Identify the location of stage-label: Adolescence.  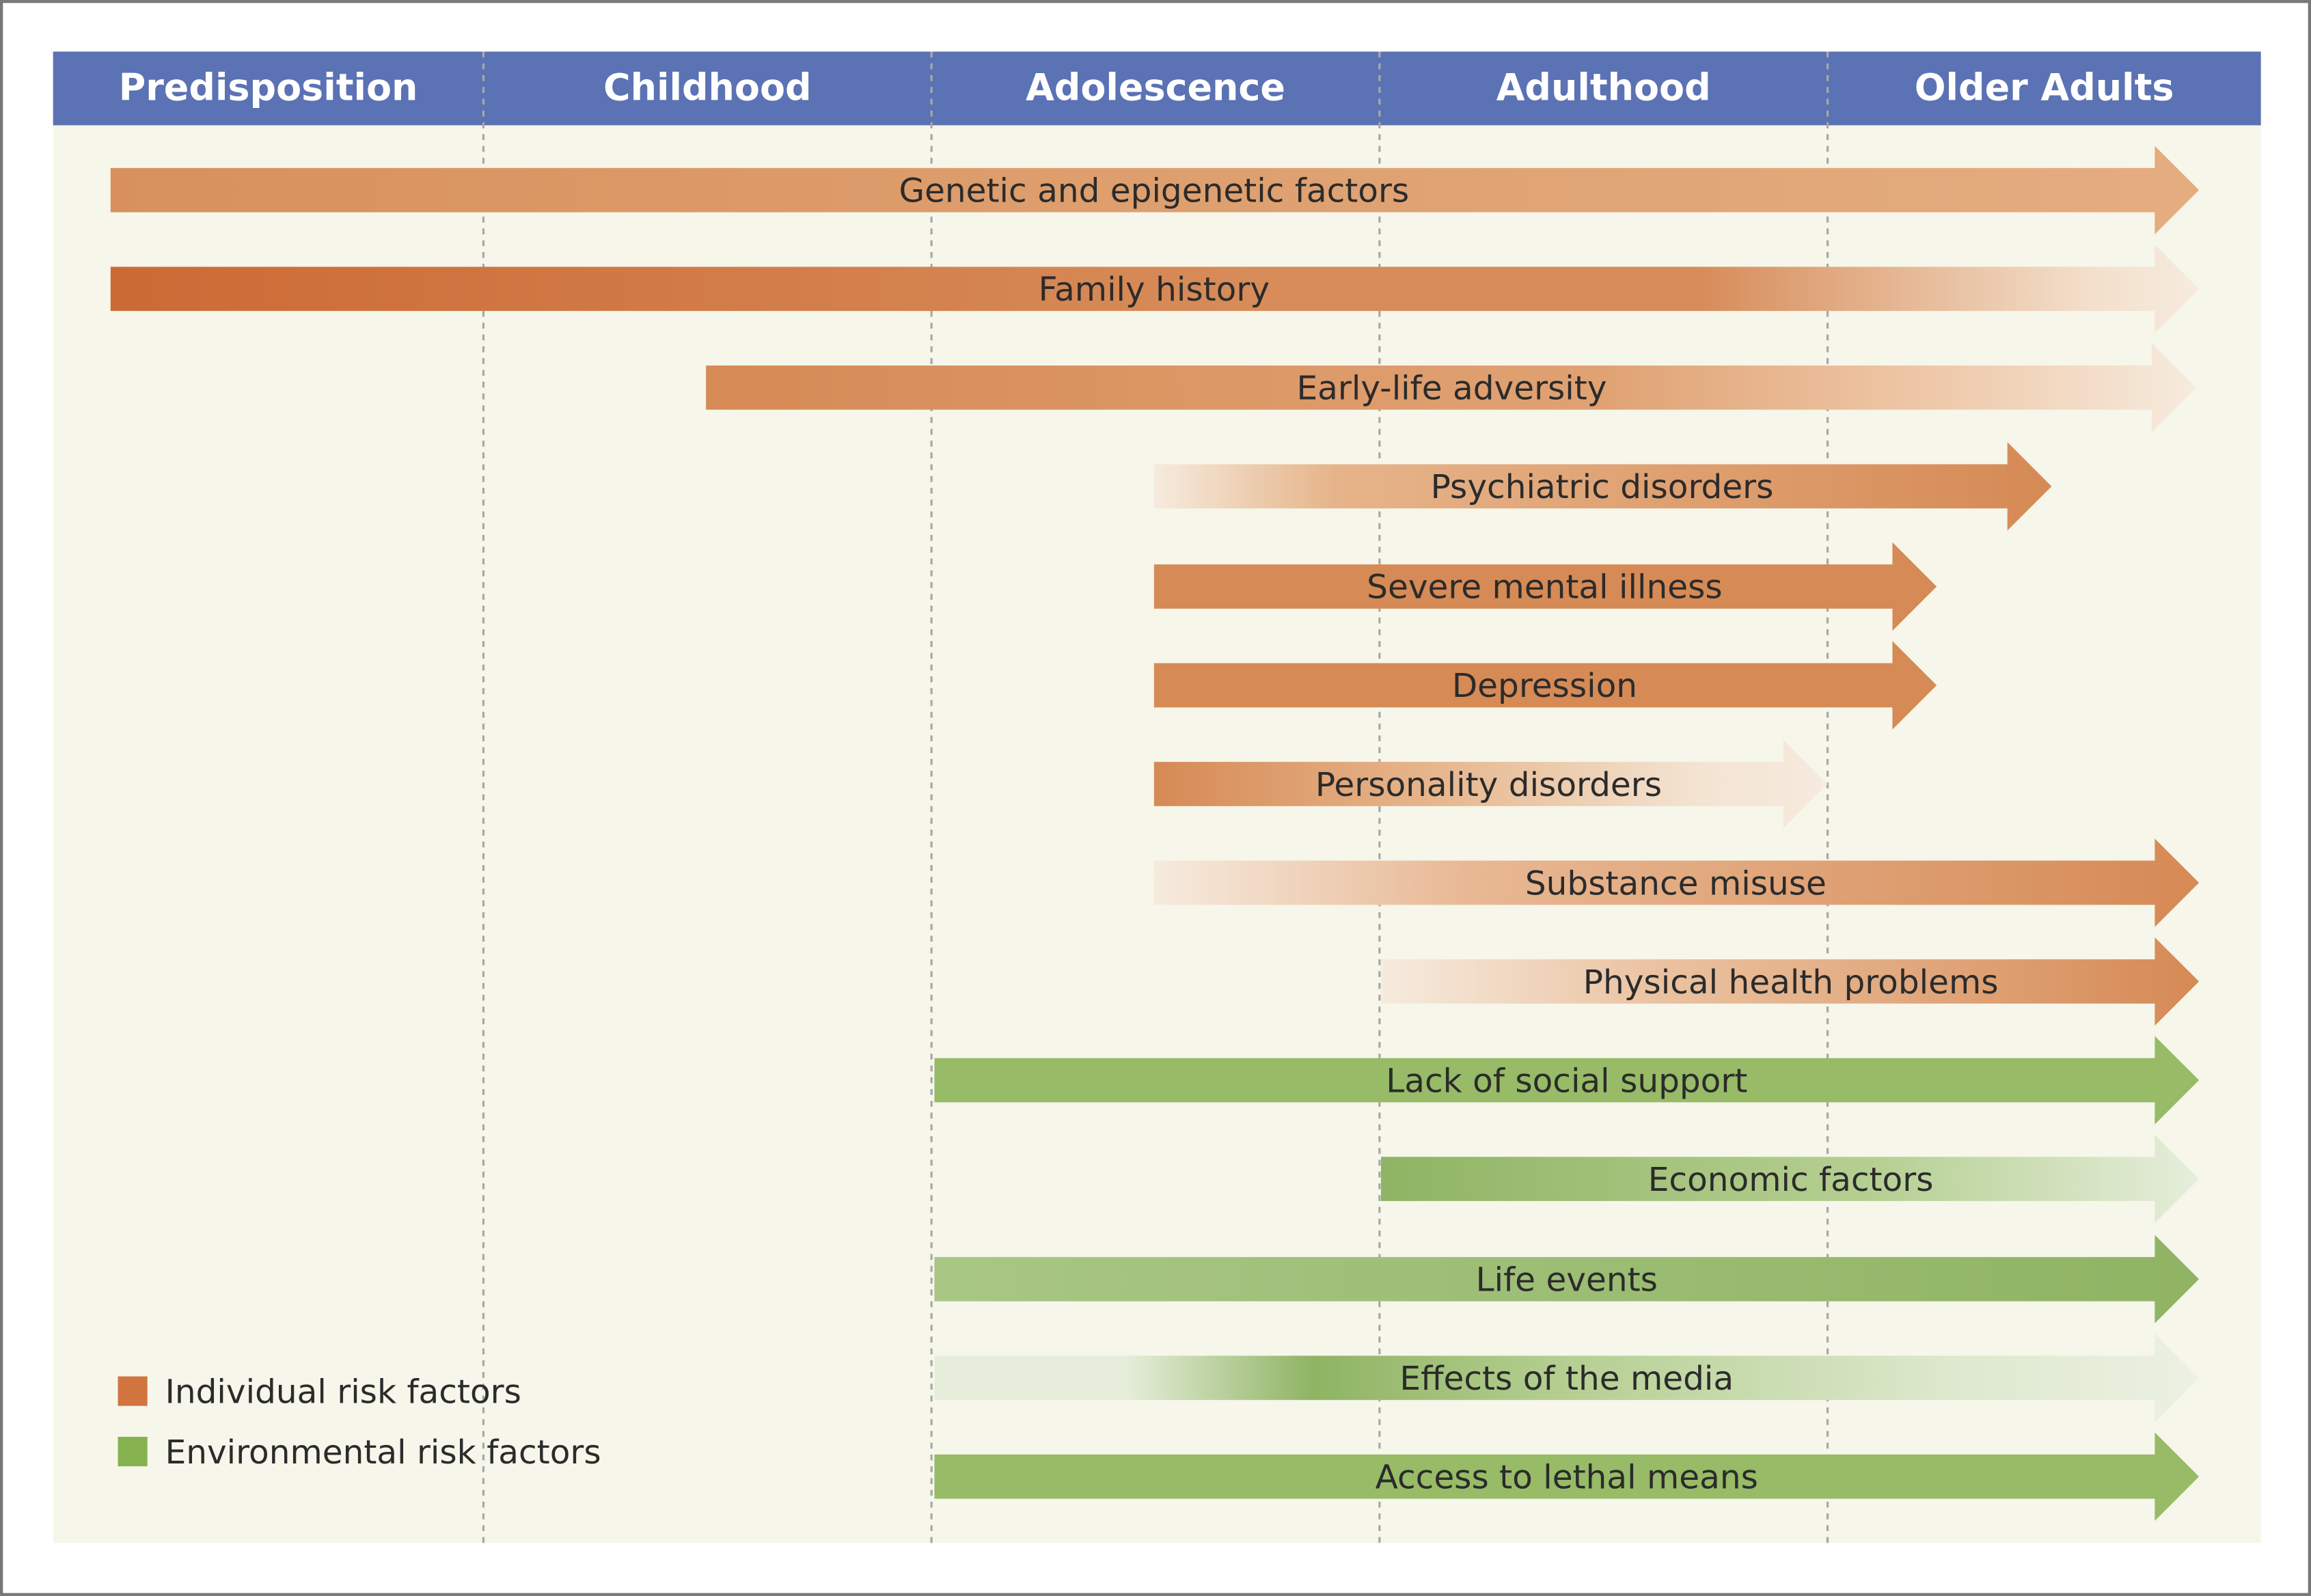
(1155, 87).